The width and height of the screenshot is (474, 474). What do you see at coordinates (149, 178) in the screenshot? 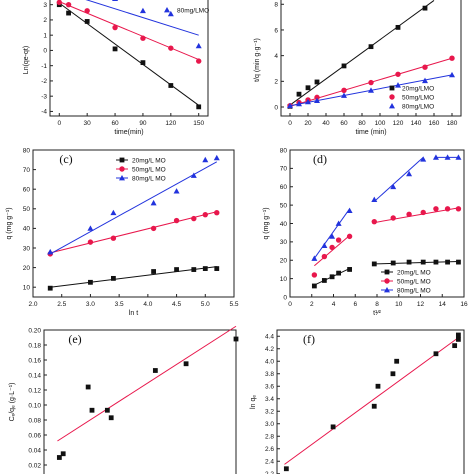
I see `legend-label: 80mg/L MO` at bounding box center [149, 178].